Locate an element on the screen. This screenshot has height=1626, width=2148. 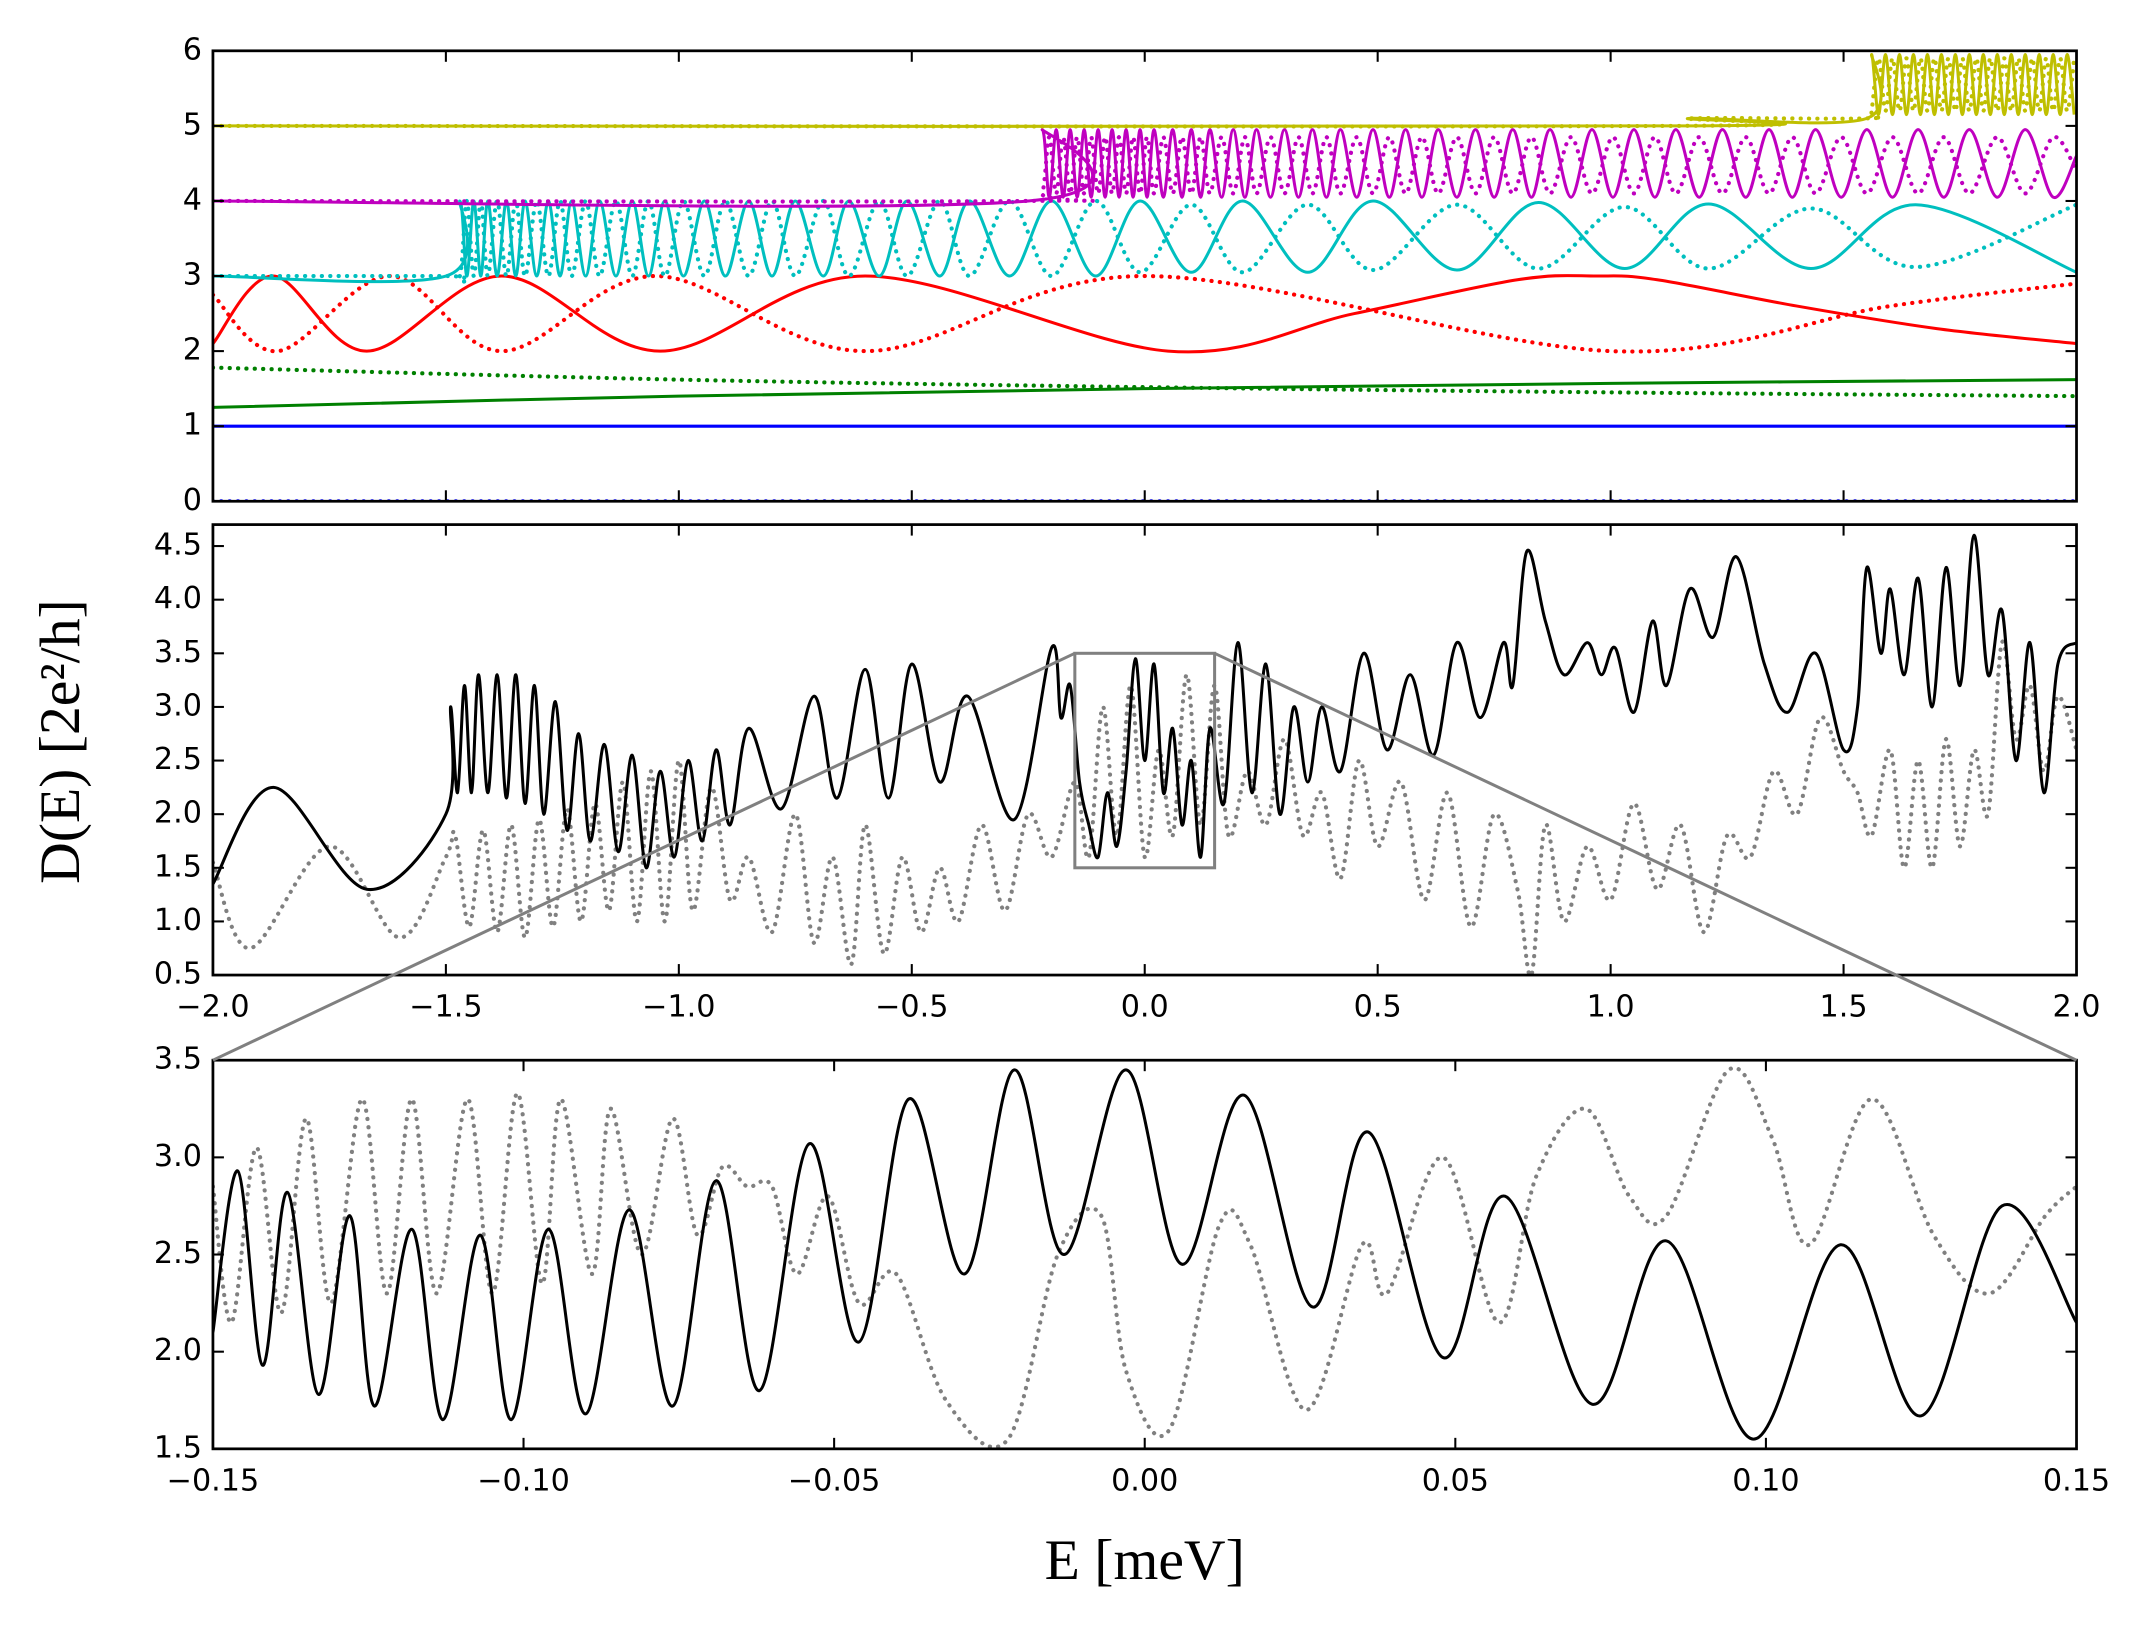
x-tick-label: 2.0 is located at coordinates (2076, 1007).